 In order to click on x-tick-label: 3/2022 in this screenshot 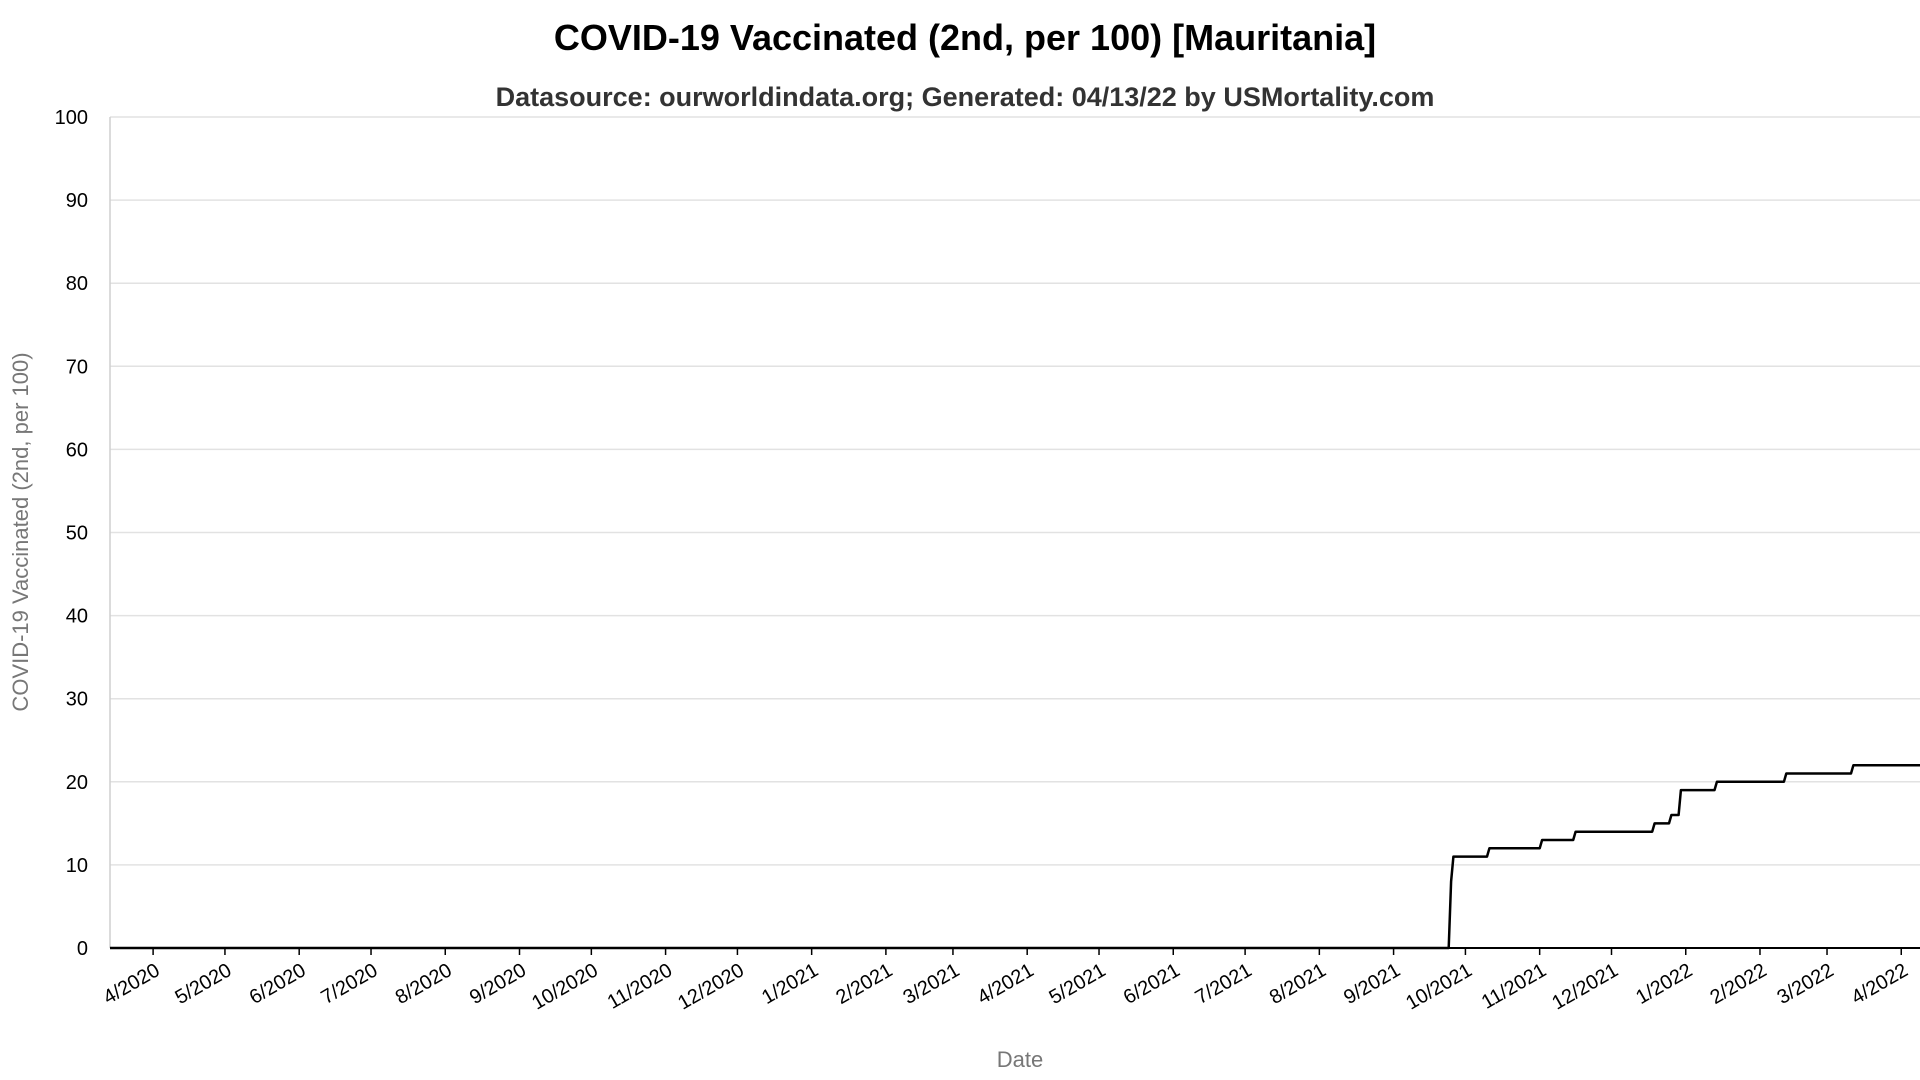, I will do `click(1806, 984)`.